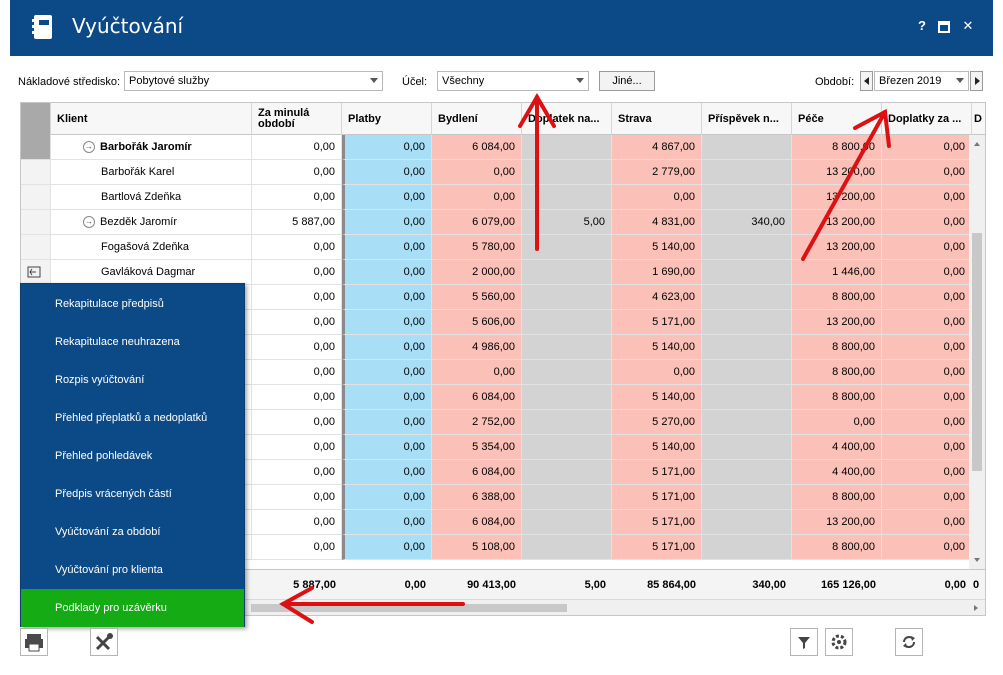 The width and height of the screenshot is (1003, 675). I want to click on horizontal-scrollbar, so click(503, 607).